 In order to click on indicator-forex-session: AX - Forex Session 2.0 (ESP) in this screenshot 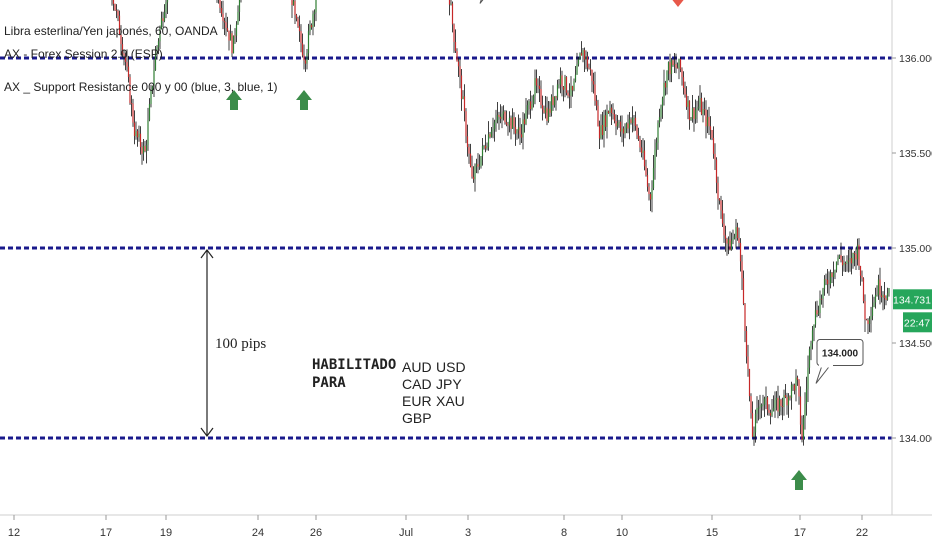, I will do `click(83, 54)`.